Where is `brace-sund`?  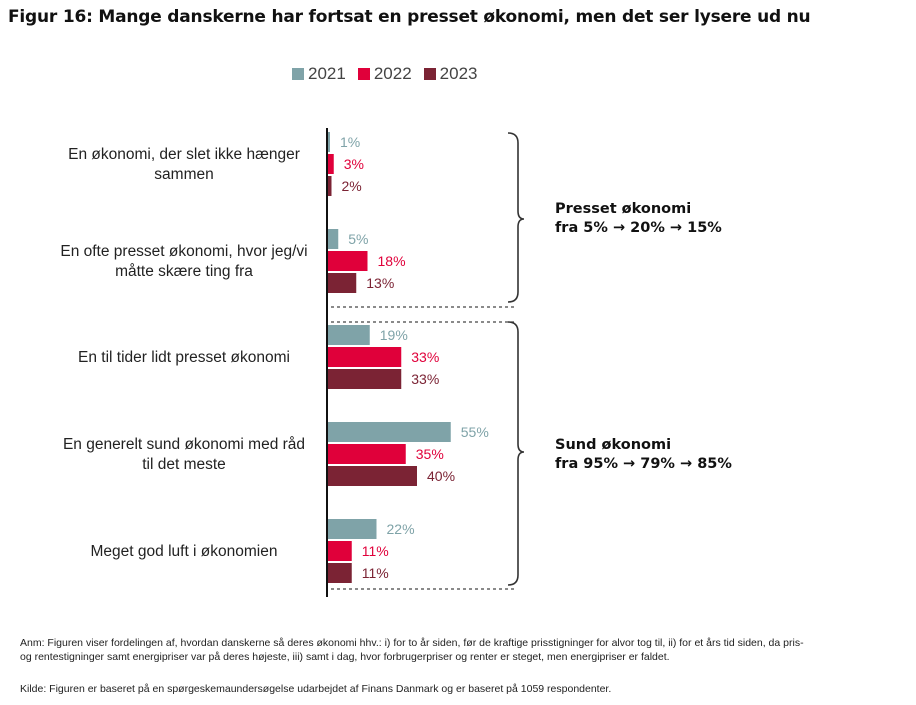 brace-sund is located at coordinates (516, 453).